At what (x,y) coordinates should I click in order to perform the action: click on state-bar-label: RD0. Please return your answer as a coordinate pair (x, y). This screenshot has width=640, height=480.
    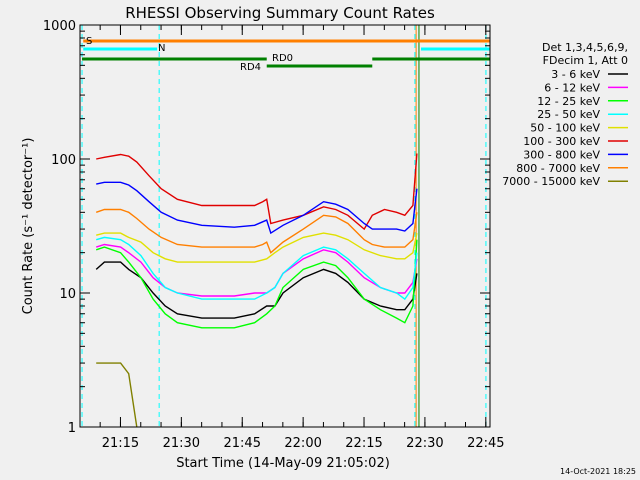
    Looking at the image, I should click on (282, 58).